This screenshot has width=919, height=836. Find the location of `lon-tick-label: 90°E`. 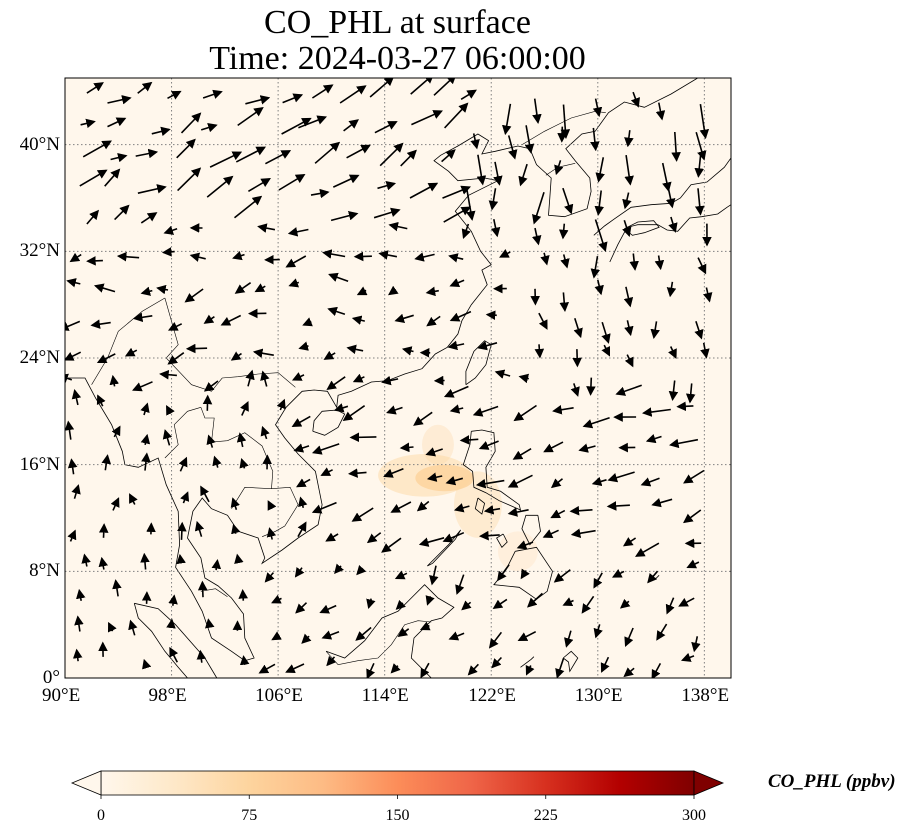

lon-tick-label: 90°E is located at coordinates (61, 695).